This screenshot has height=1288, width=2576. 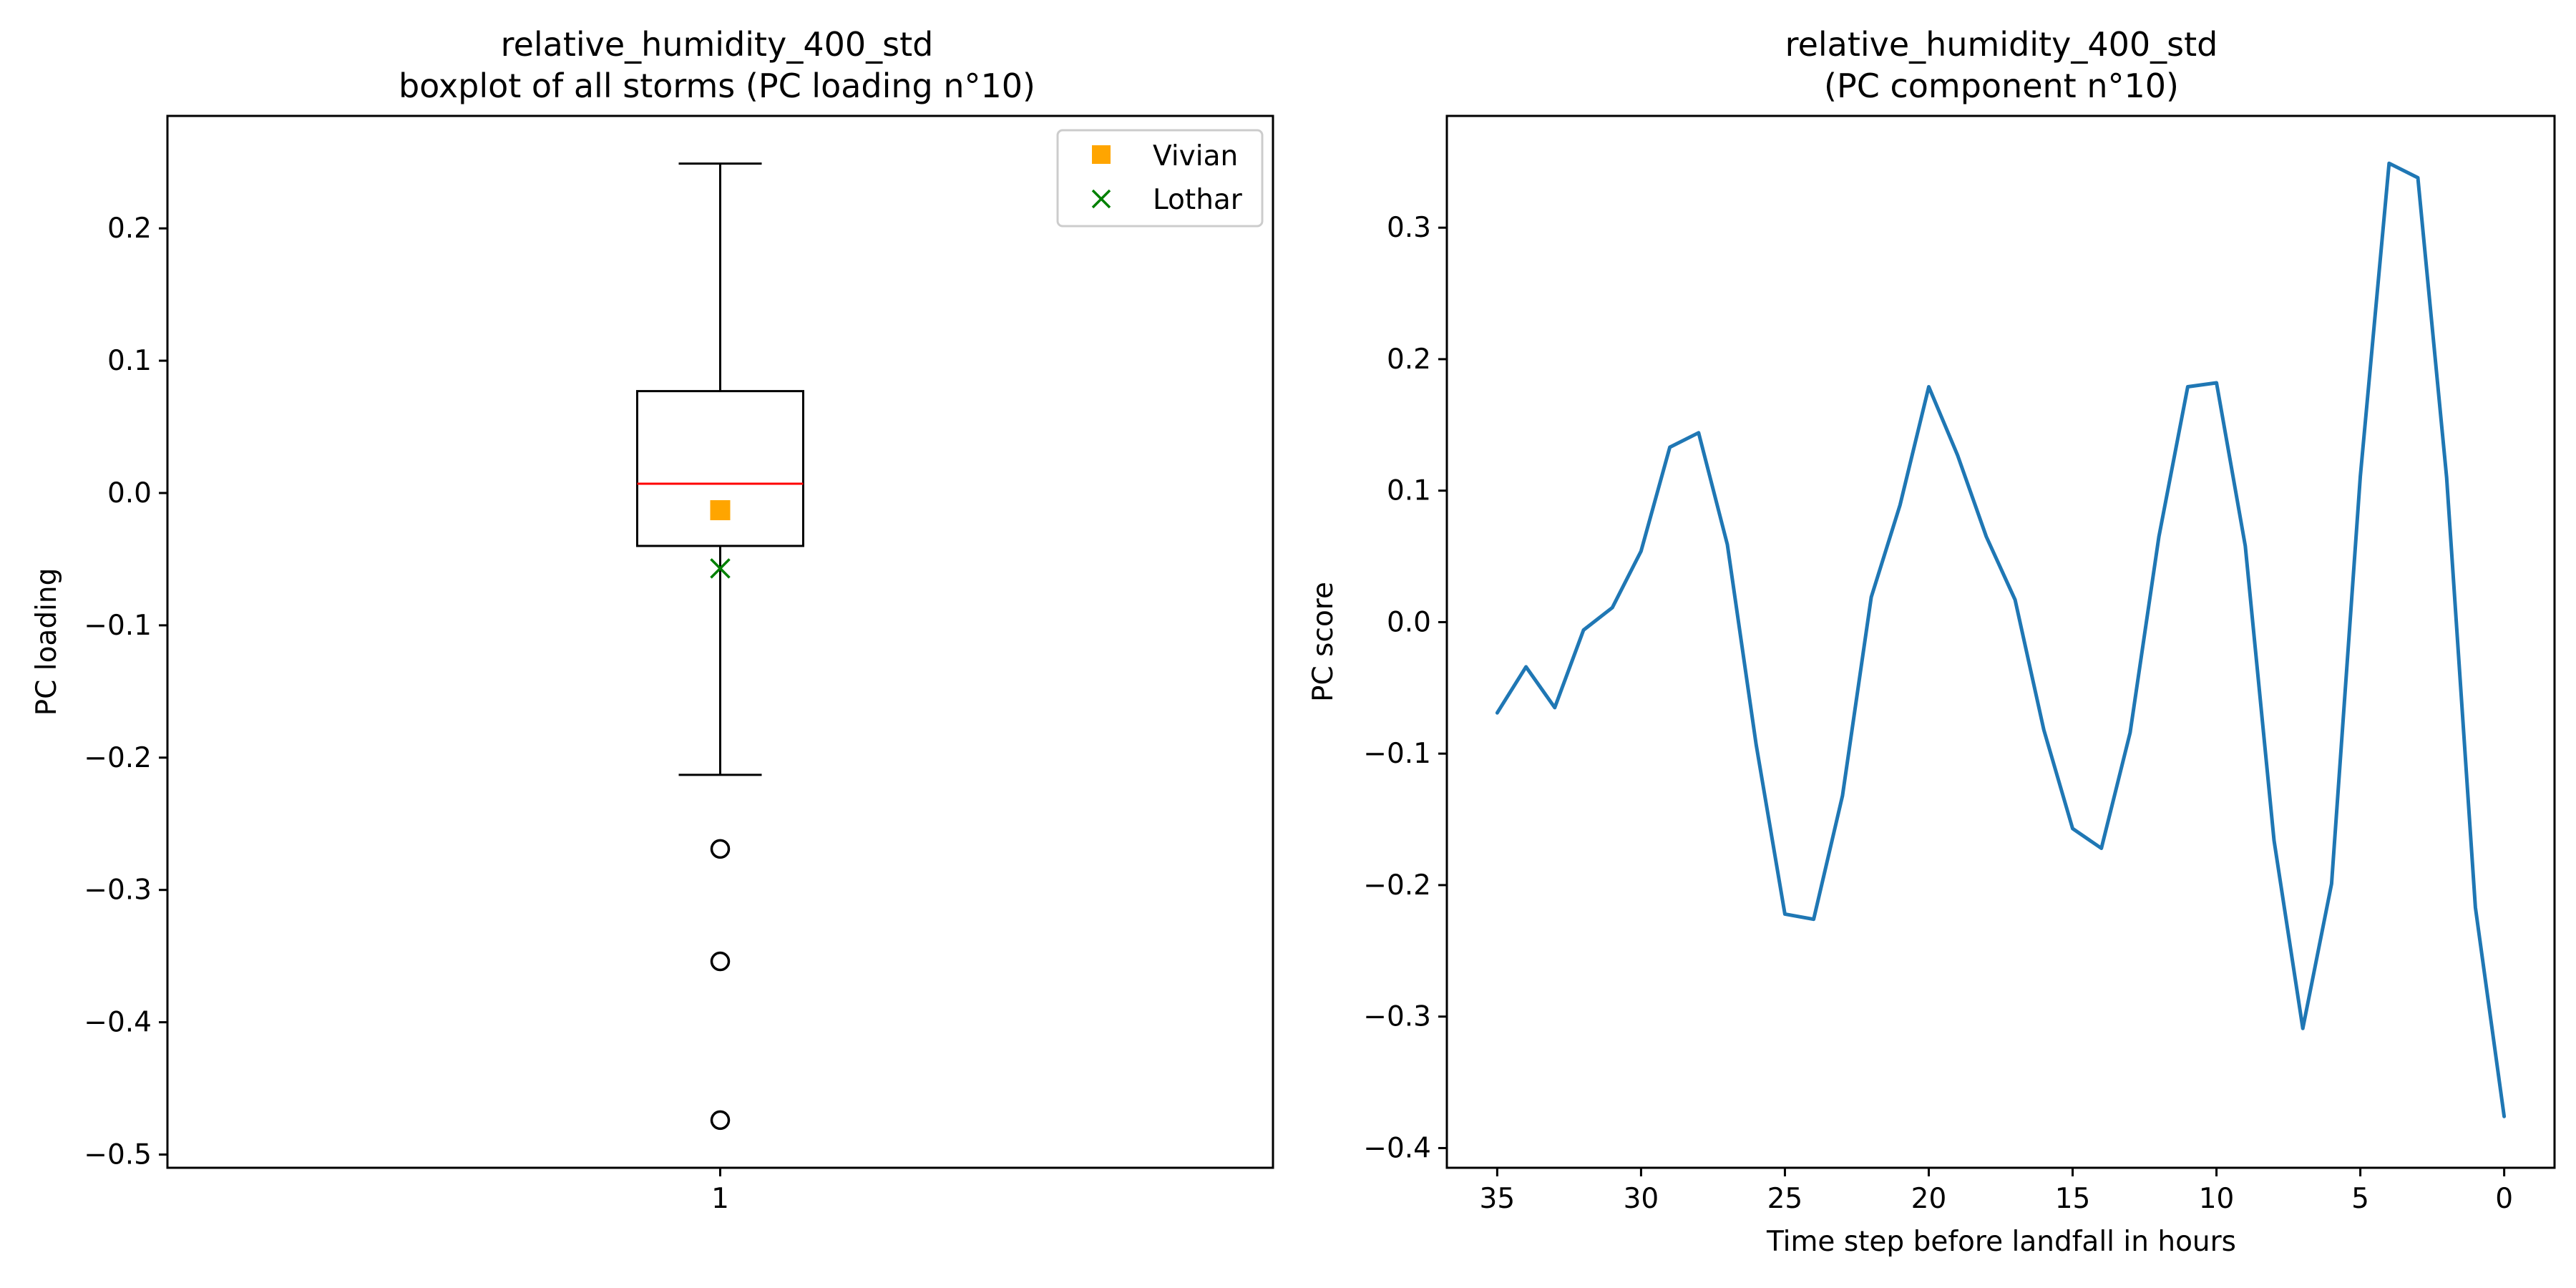 I want to click on legend-vivian-label: Vivian, so click(x=1195, y=156).